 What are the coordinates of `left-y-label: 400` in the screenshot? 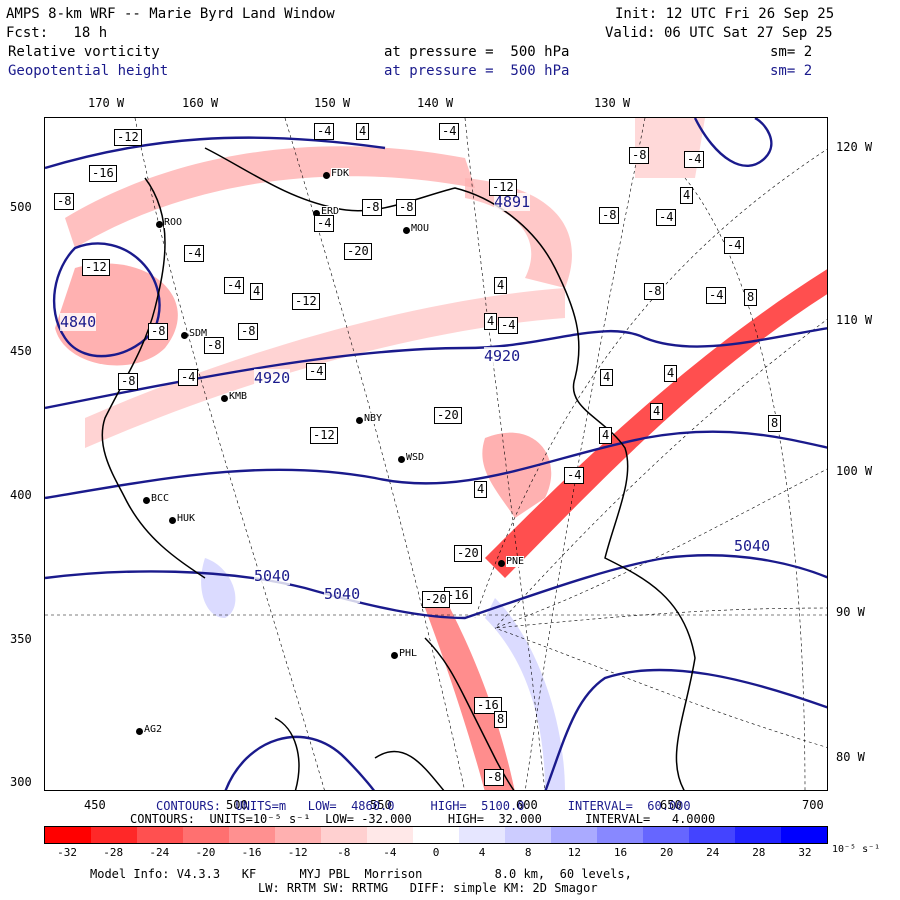 It's located at (21, 495).